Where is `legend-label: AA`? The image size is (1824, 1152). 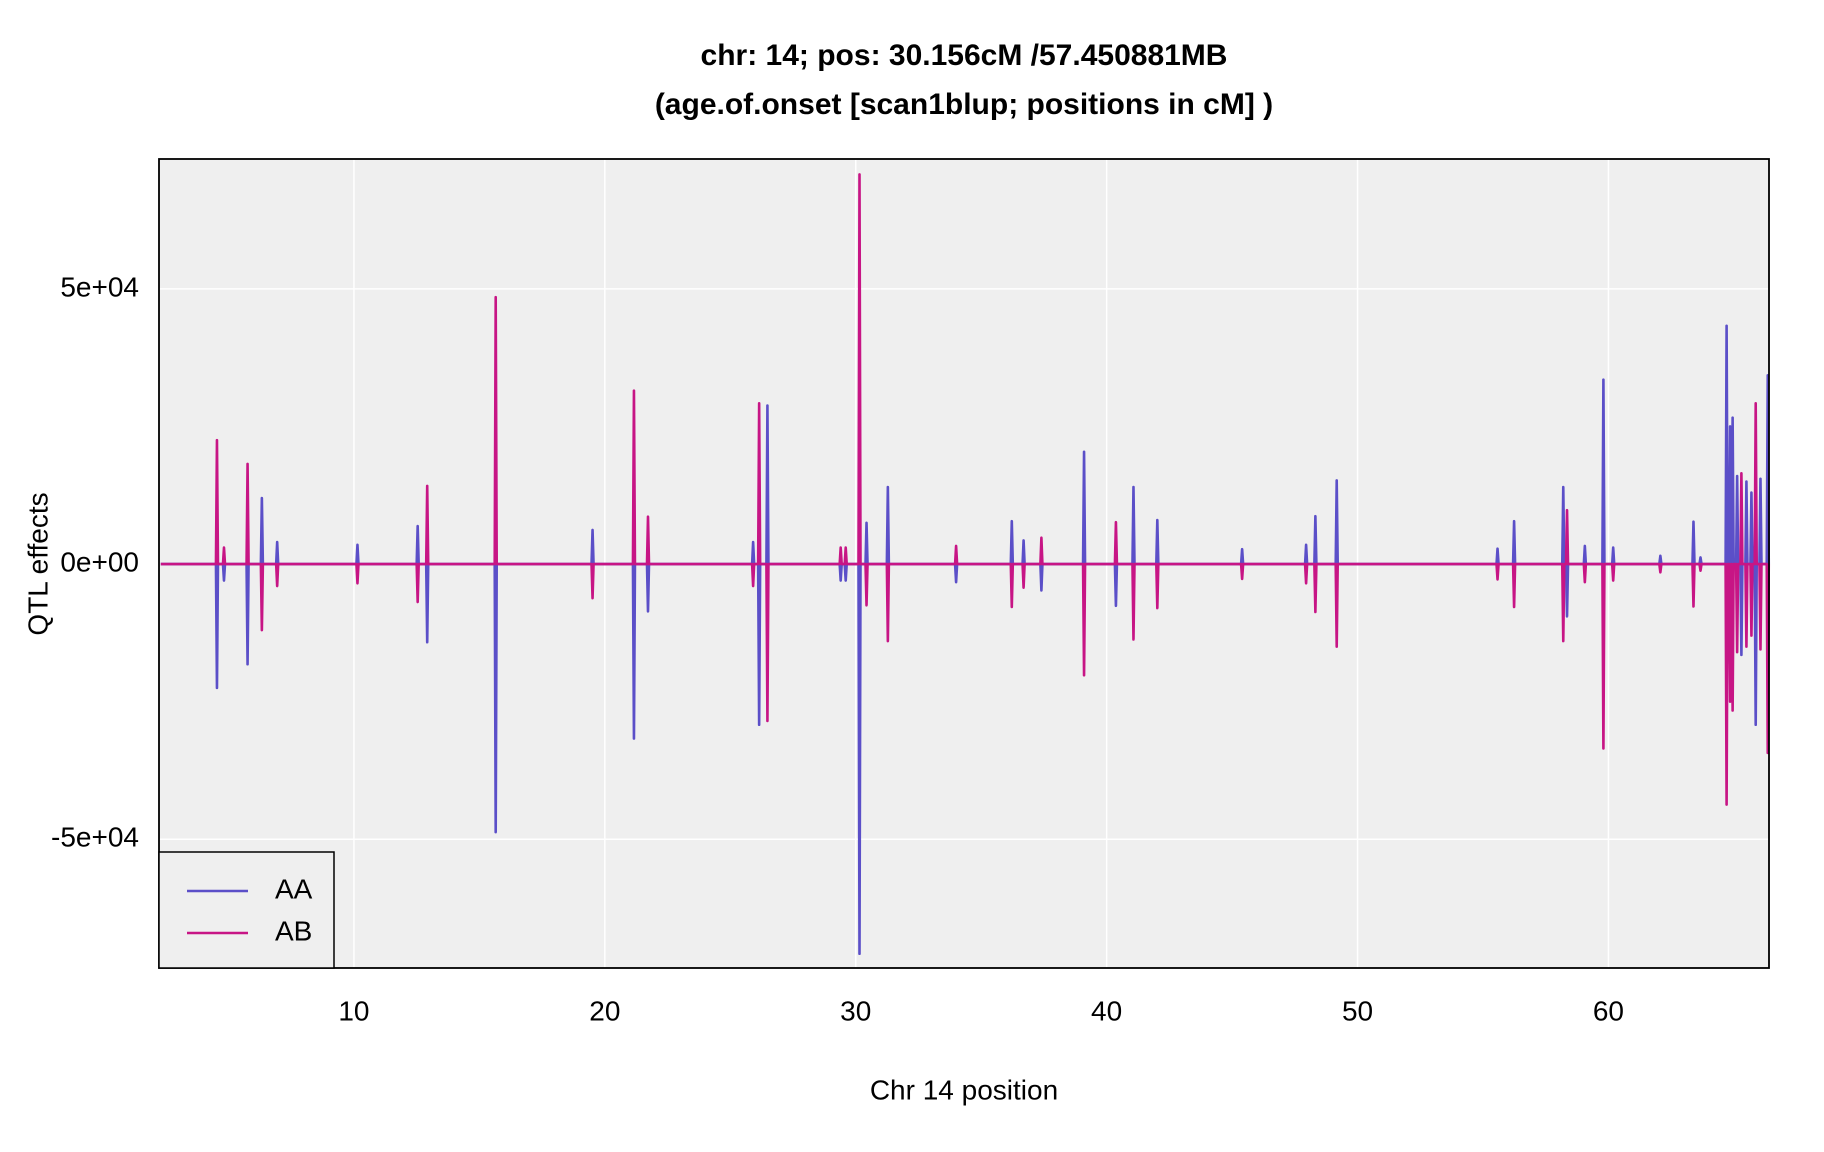
legend-label: AA is located at coordinates (294, 888).